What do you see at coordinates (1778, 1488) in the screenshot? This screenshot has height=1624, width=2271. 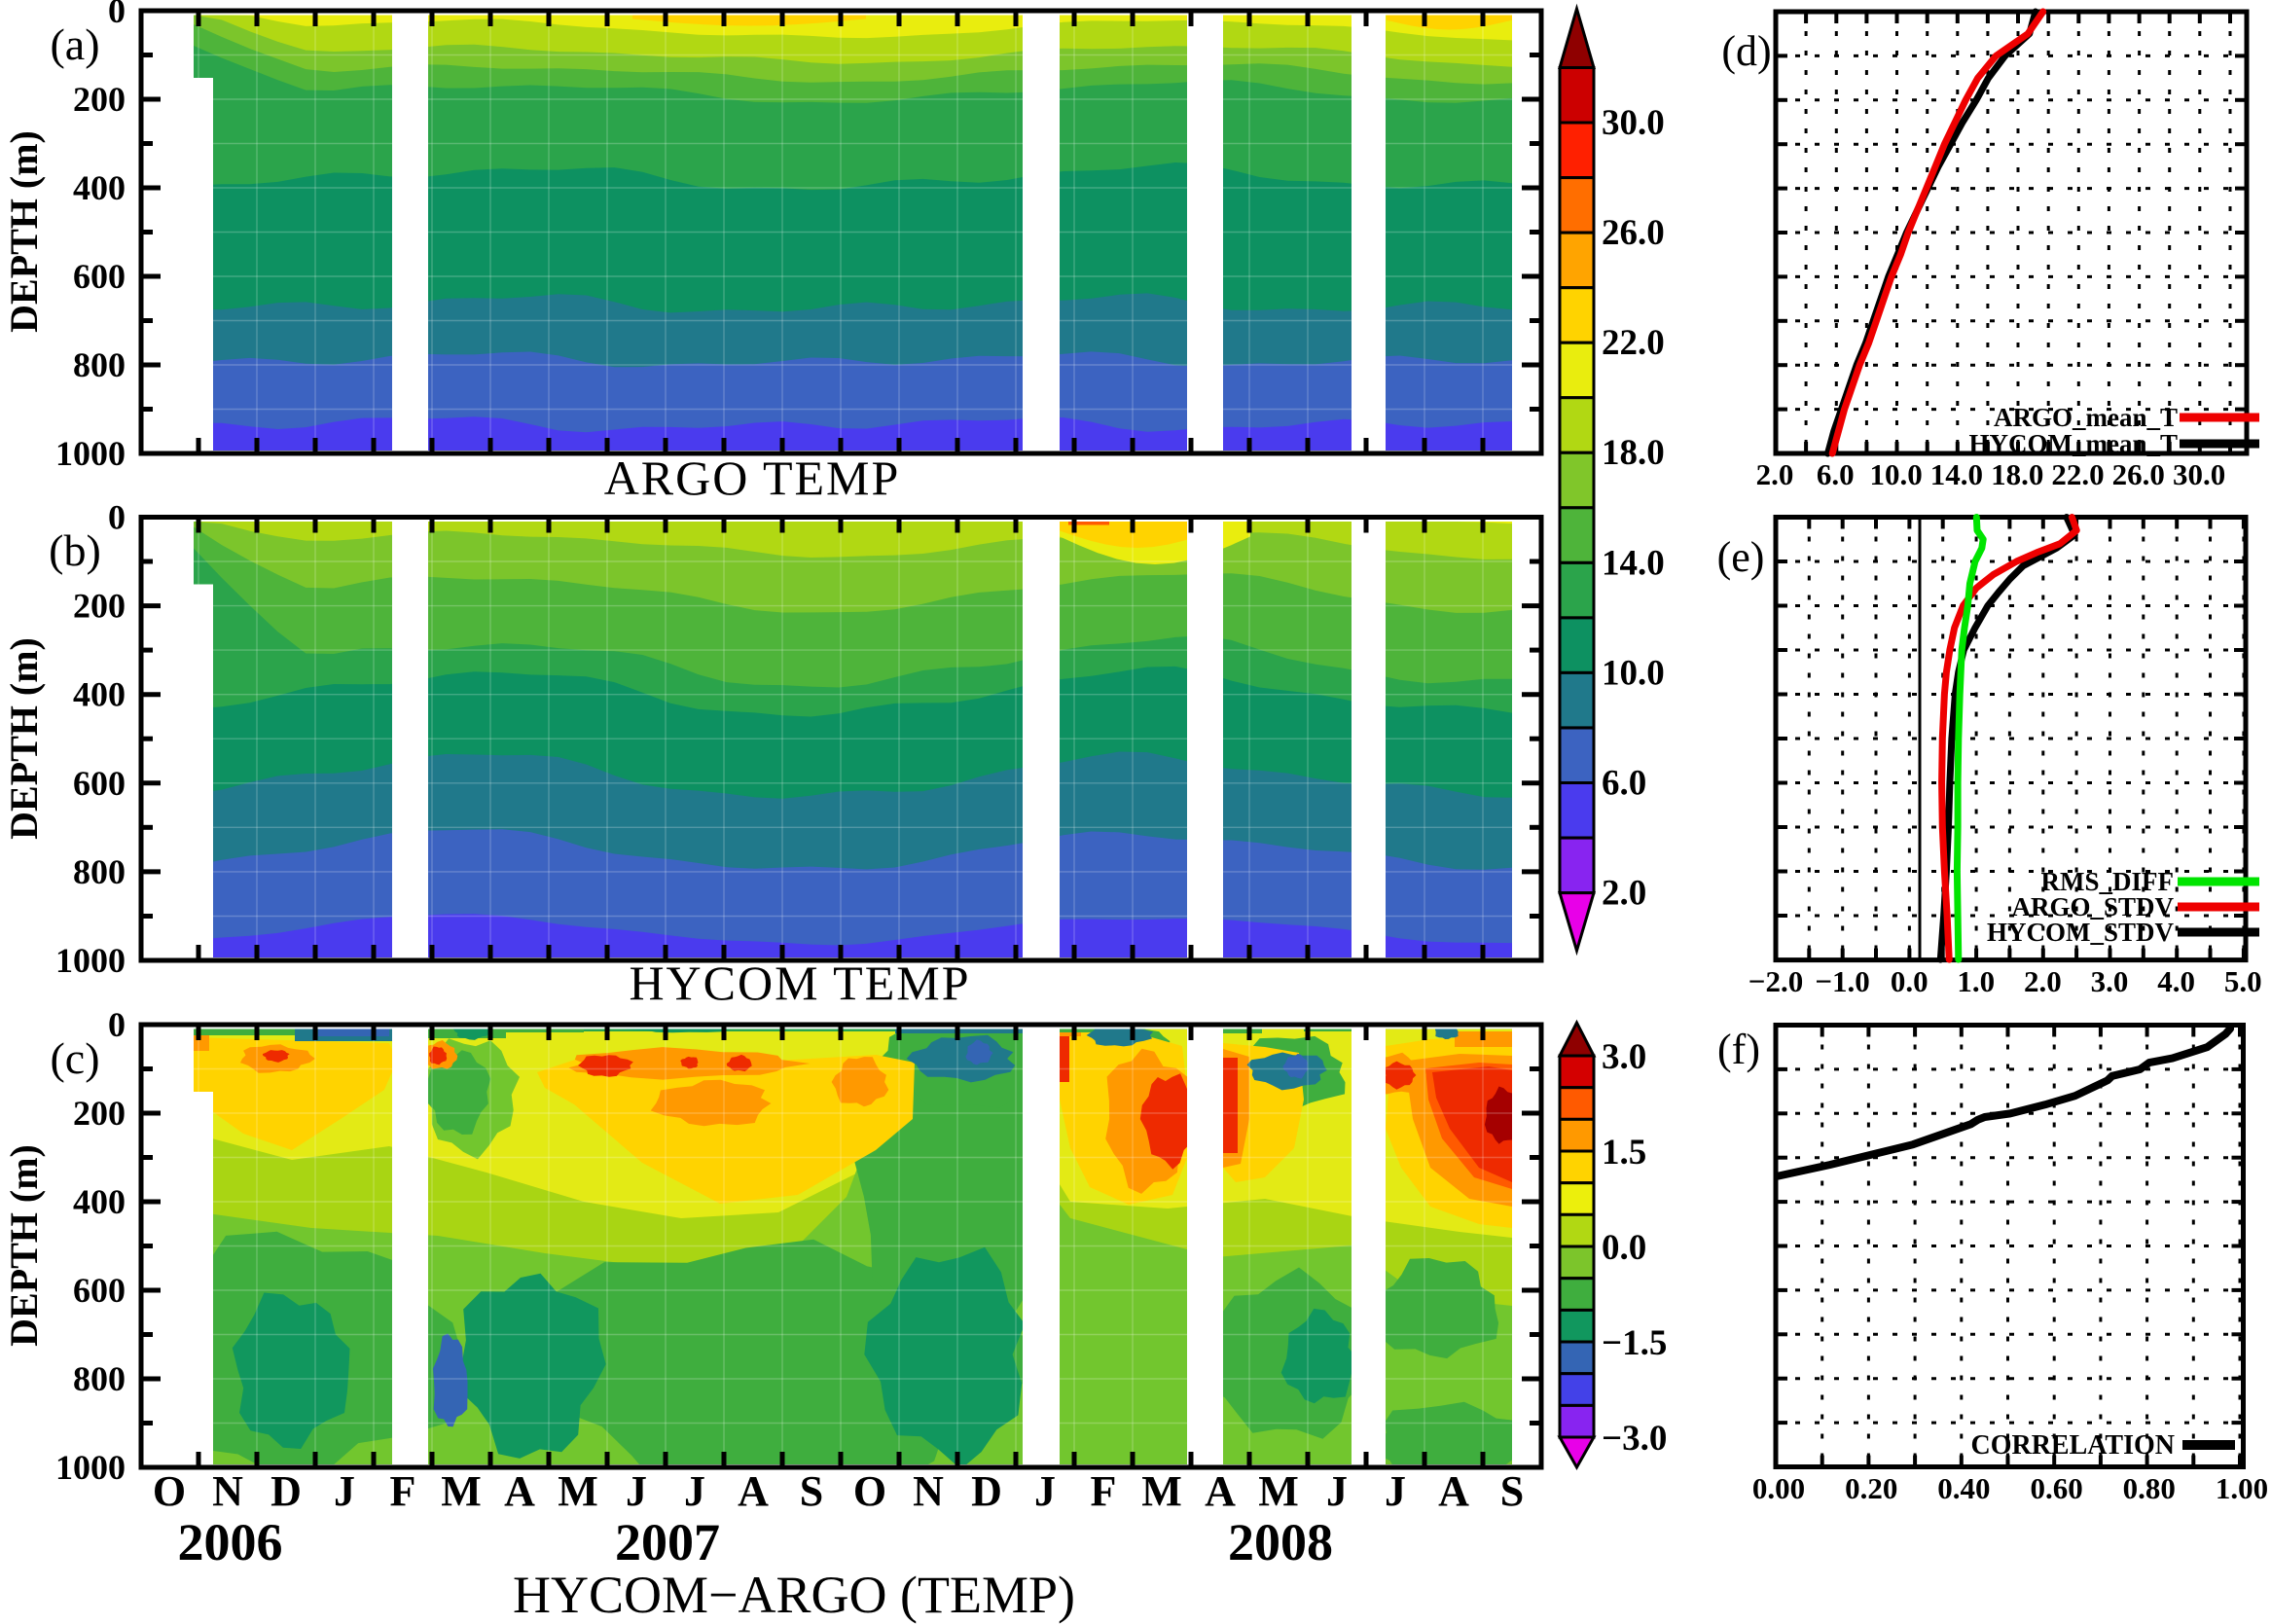 I see `svg-text: 0.00` at bounding box center [1778, 1488].